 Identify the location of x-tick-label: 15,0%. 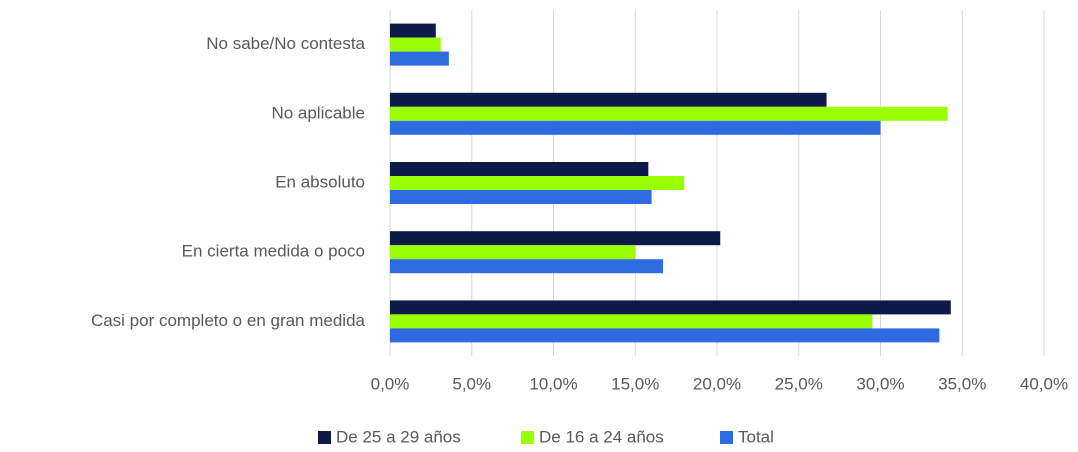
(635, 383).